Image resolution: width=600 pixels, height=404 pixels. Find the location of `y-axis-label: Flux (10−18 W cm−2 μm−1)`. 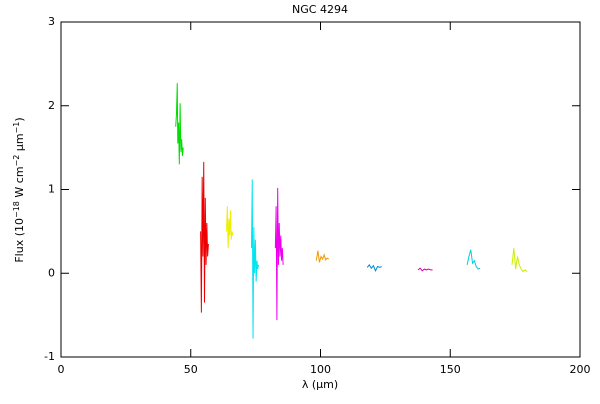

y-axis-label: Flux (10−18 W cm−2 μm−1) is located at coordinates (19, 189).